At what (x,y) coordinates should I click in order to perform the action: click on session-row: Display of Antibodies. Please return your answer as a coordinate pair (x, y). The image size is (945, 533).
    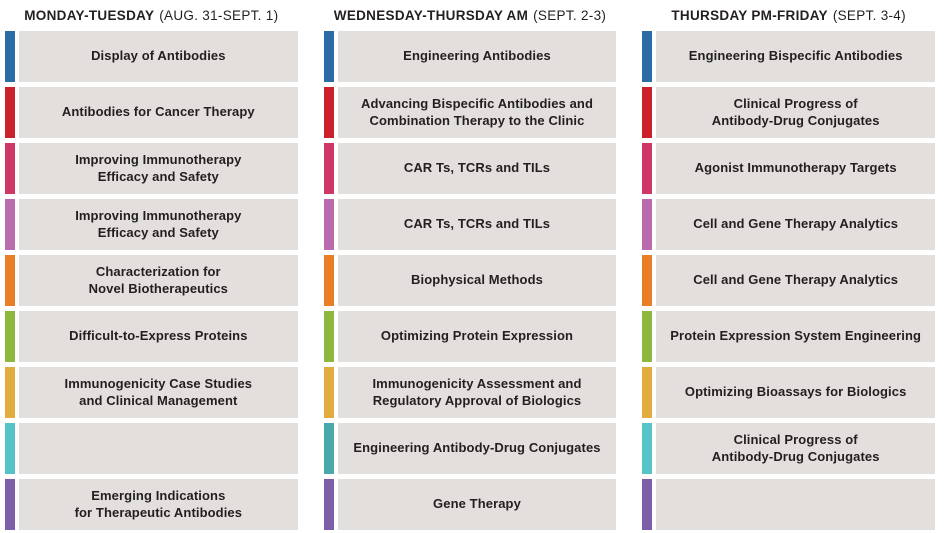
    Looking at the image, I should click on (151, 56).